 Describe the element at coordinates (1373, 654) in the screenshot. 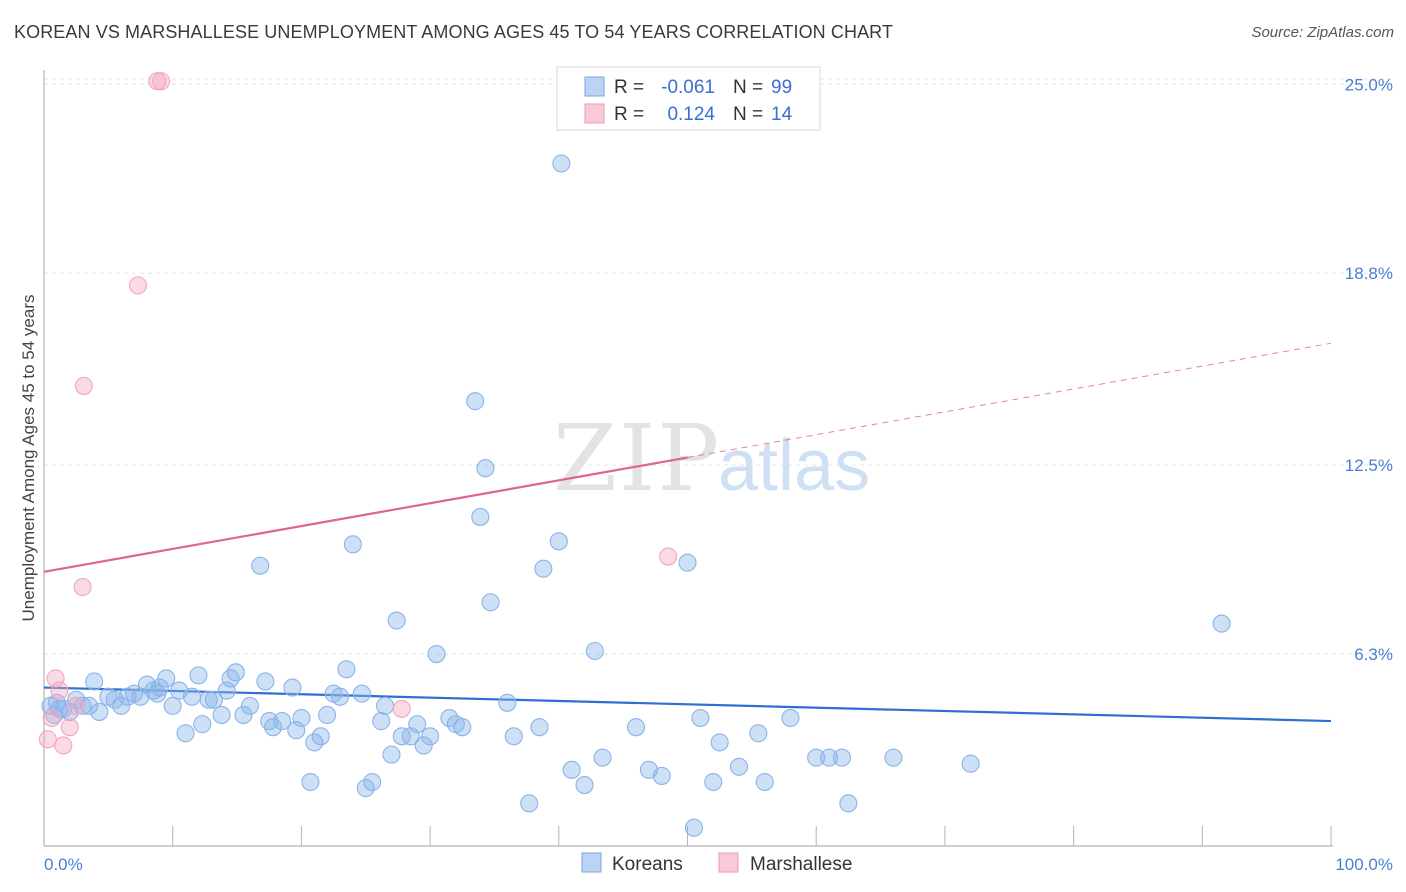

I see `y-tick-label: 6.3%` at that location.